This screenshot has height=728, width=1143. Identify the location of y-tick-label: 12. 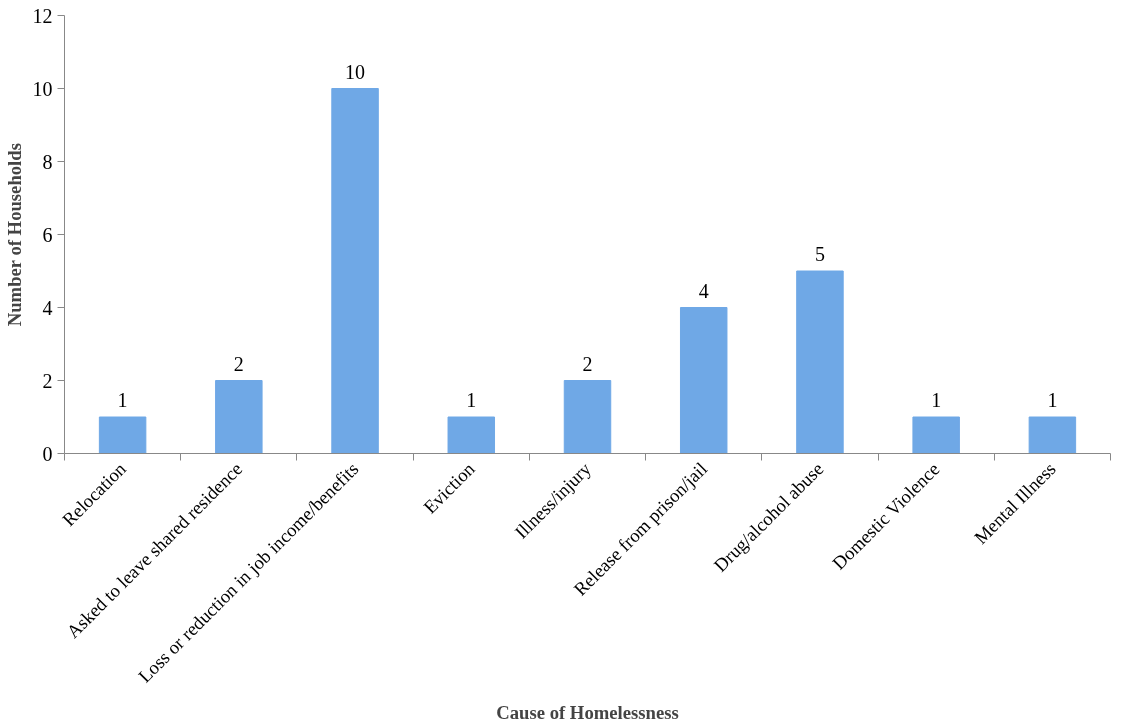
(42, 15).